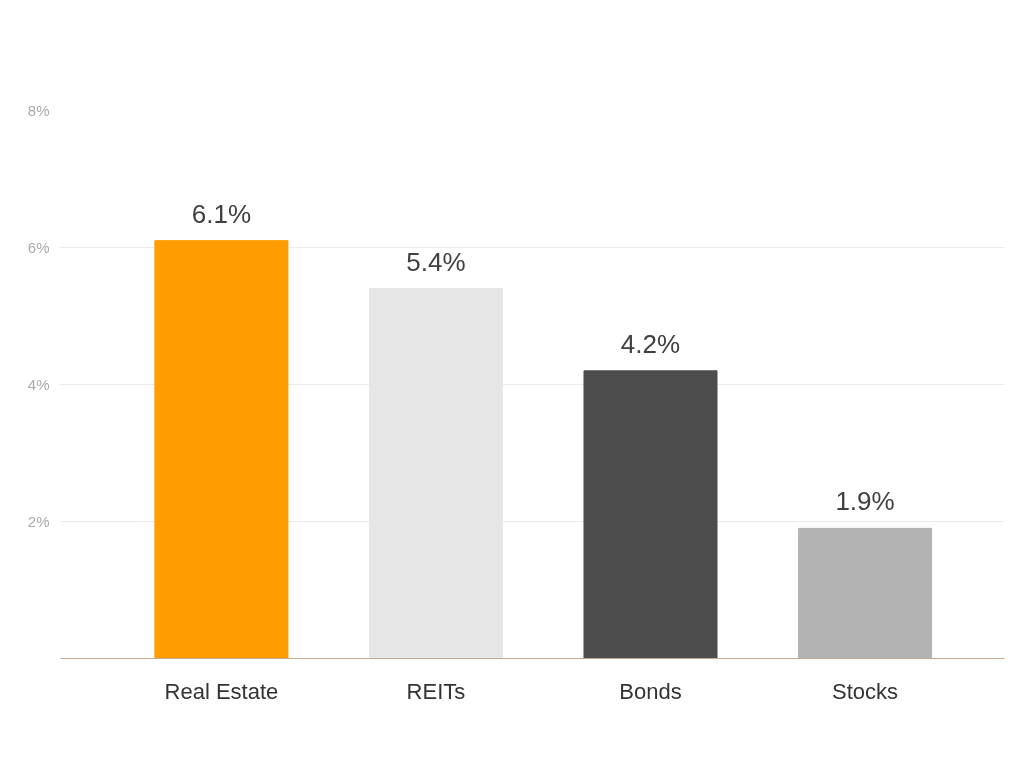  I want to click on x-tick-label: REITs, so click(436, 691).